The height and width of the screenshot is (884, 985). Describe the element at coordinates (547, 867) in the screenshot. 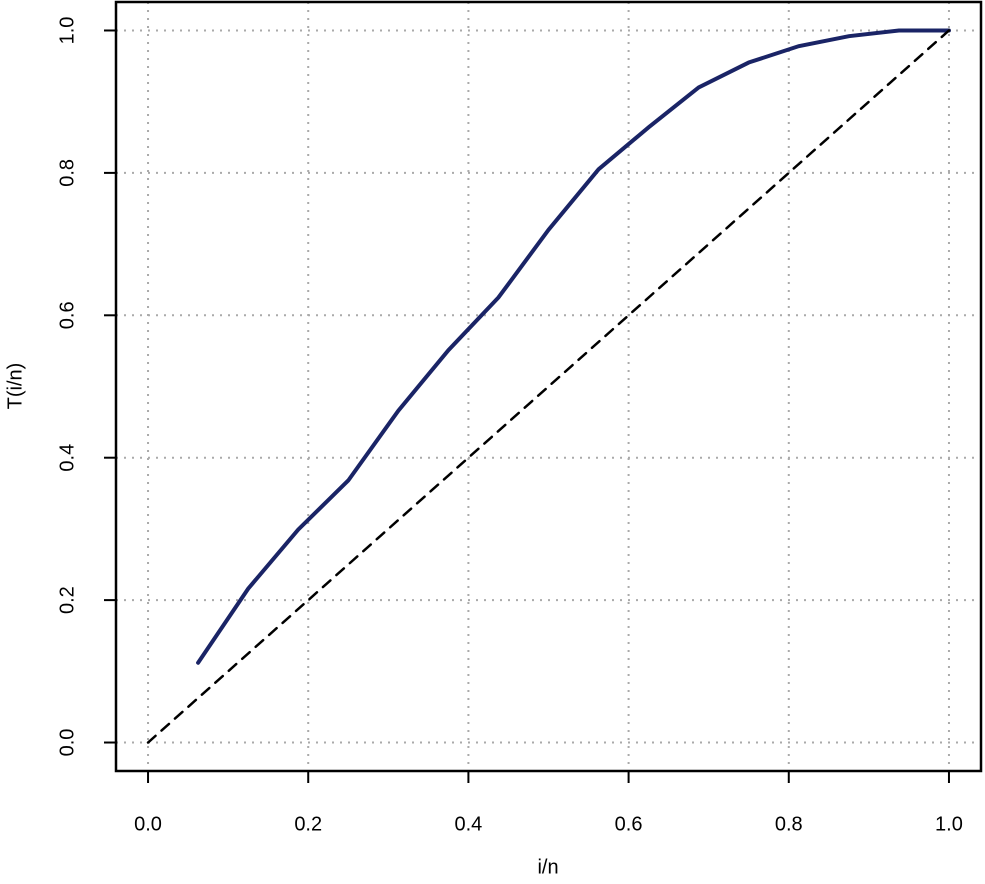

I see `x-axis-title: i/n` at that location.